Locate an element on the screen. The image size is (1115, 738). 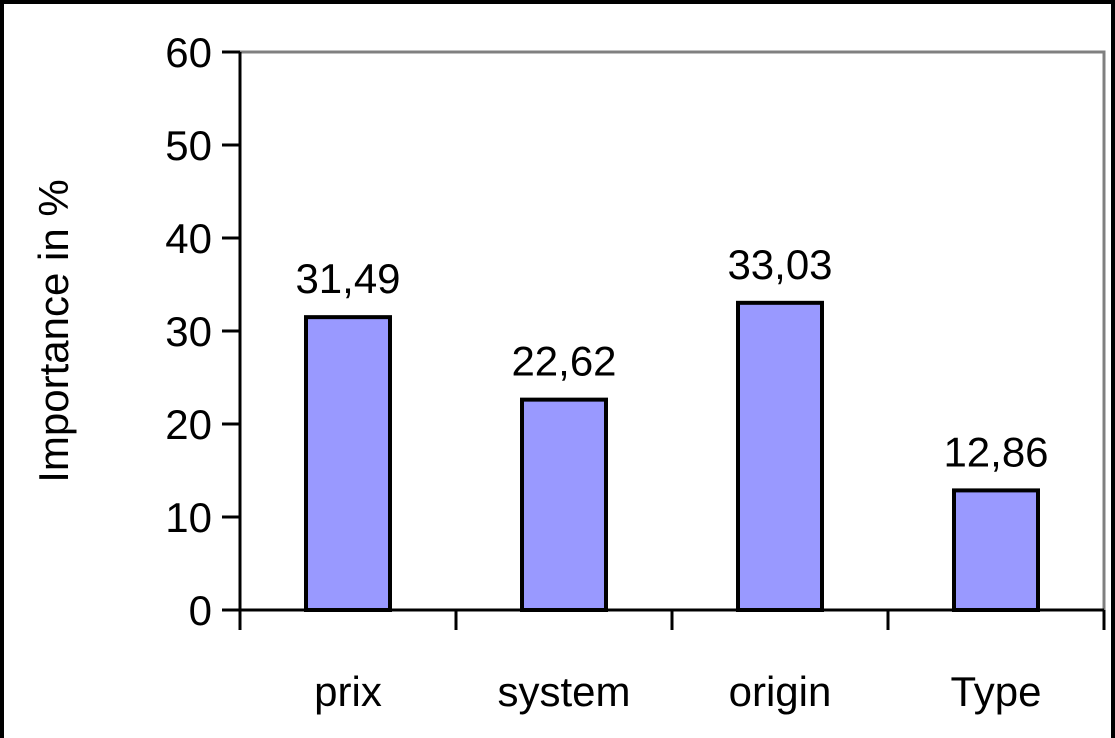
x-category-label: Type is located at coordinates (995, 691).